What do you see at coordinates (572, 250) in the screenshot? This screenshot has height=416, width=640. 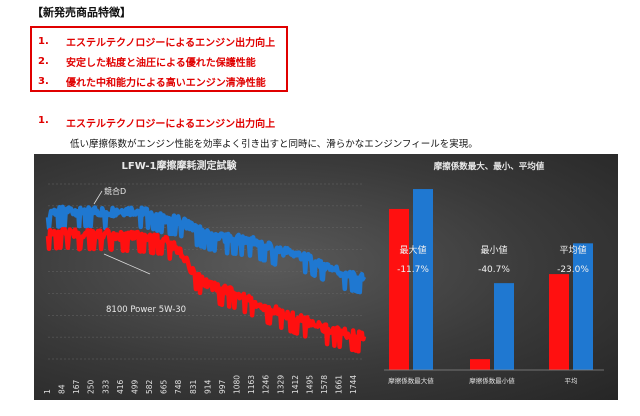 I see `bar-annotation-label: 平均値` at bounding box center [572, 250].